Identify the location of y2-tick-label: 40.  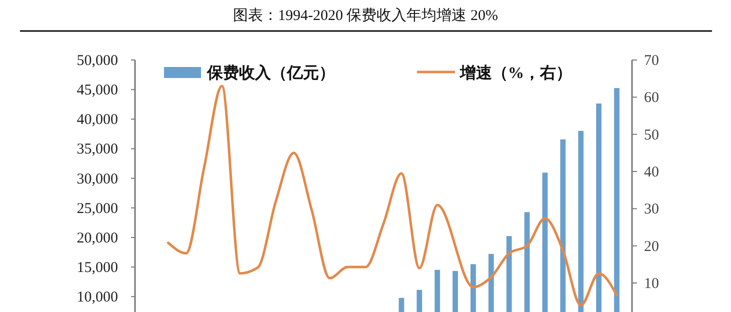
(651, 172).